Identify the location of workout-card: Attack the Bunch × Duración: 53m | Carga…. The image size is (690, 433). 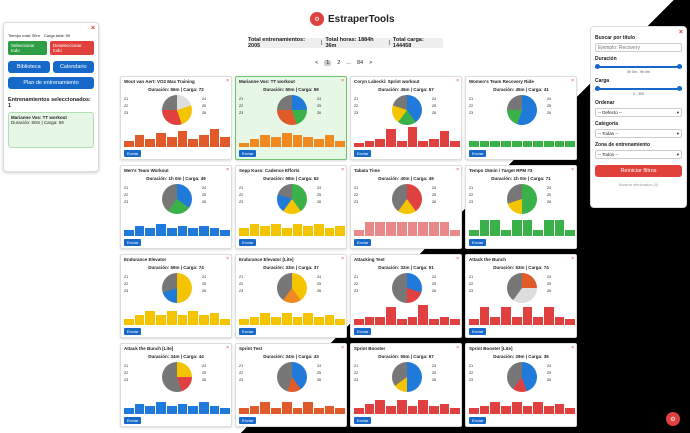
(521, 296).